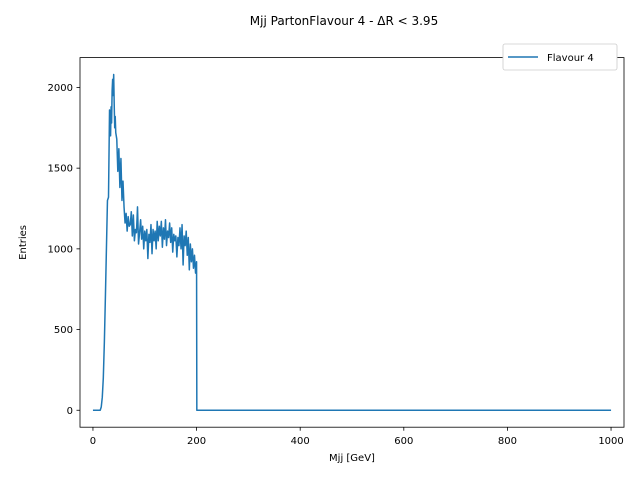  What do you see at coordinates (93, 441) in the screenshot?
I see `x-tick-label: 0` at bounding box center [93, 441].